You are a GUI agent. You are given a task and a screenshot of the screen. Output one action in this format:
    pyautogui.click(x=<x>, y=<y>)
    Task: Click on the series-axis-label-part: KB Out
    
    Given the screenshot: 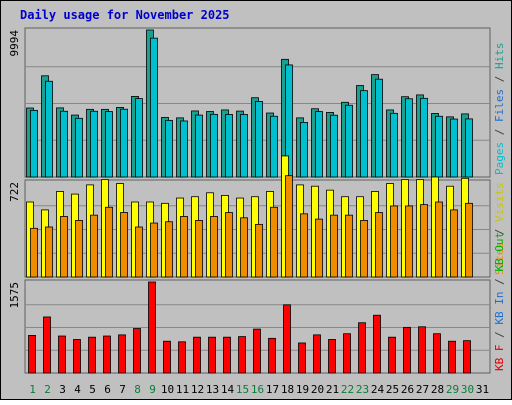 What is the action you would take?
    pyautogui.click(x=499, y=252)
    